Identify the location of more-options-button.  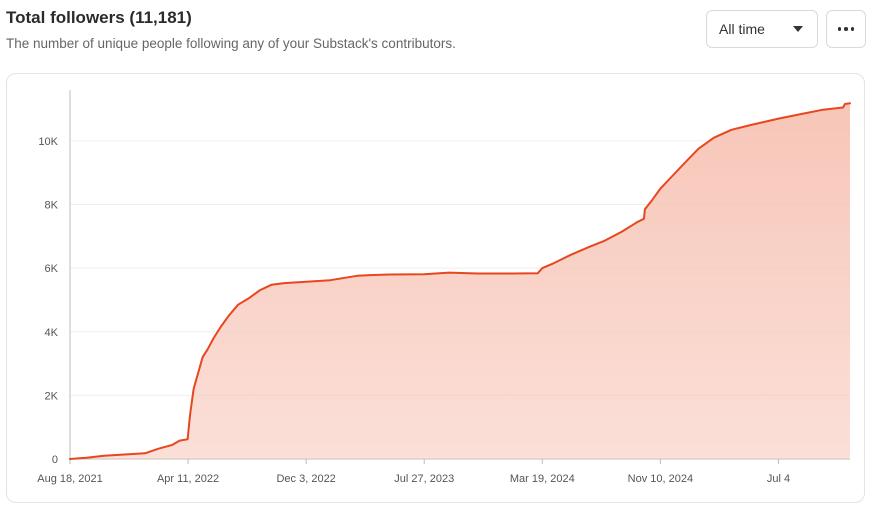
(846, 29).